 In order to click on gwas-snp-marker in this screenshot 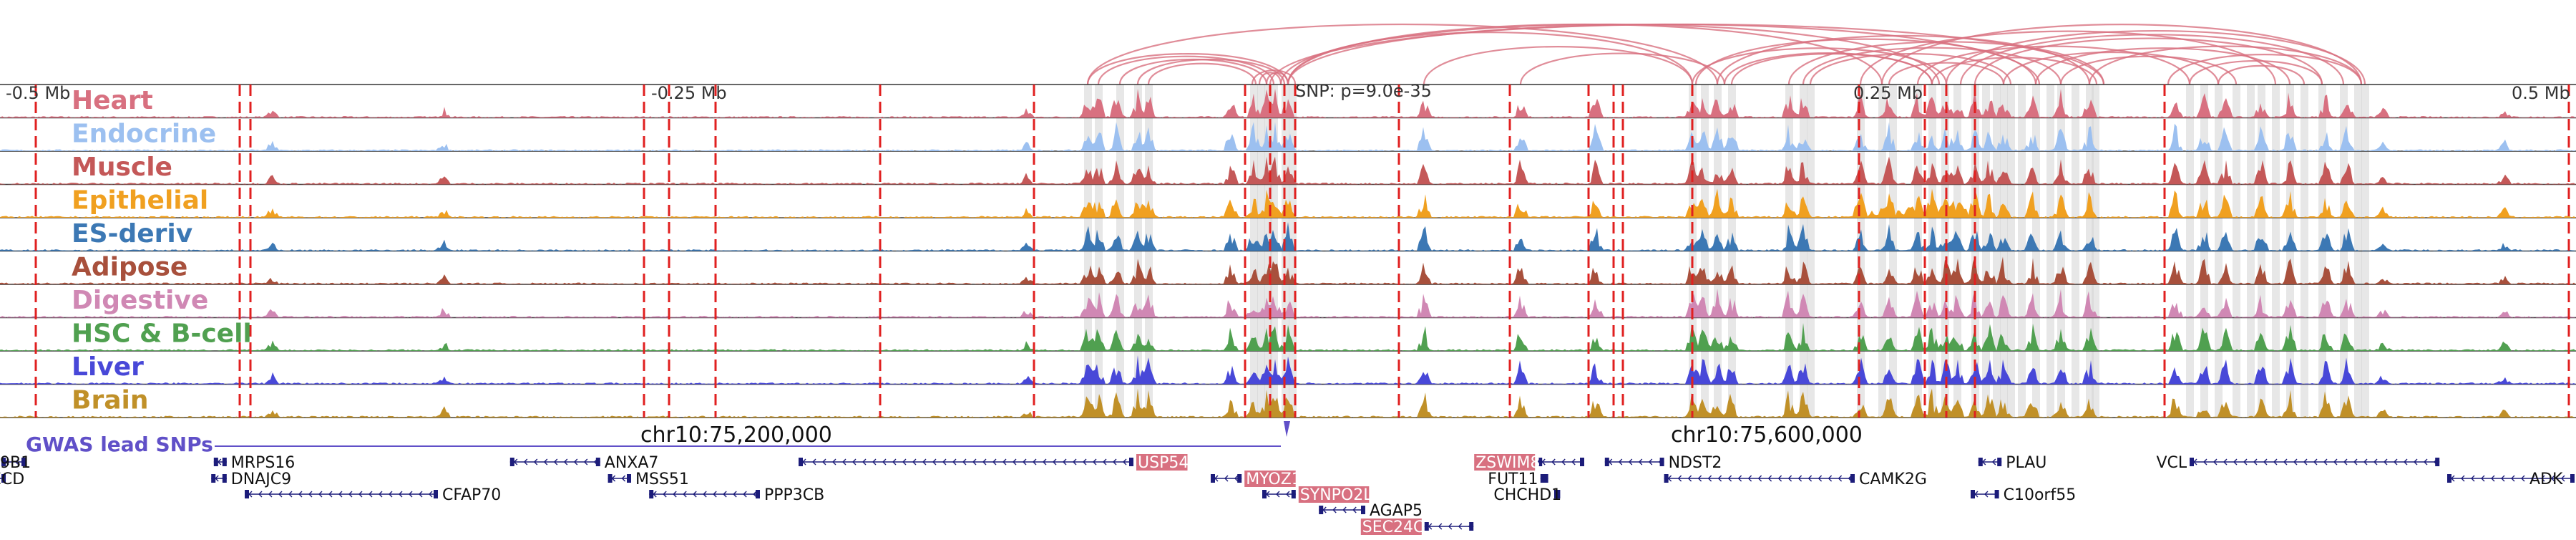, I will do `click(1287, 429)`.